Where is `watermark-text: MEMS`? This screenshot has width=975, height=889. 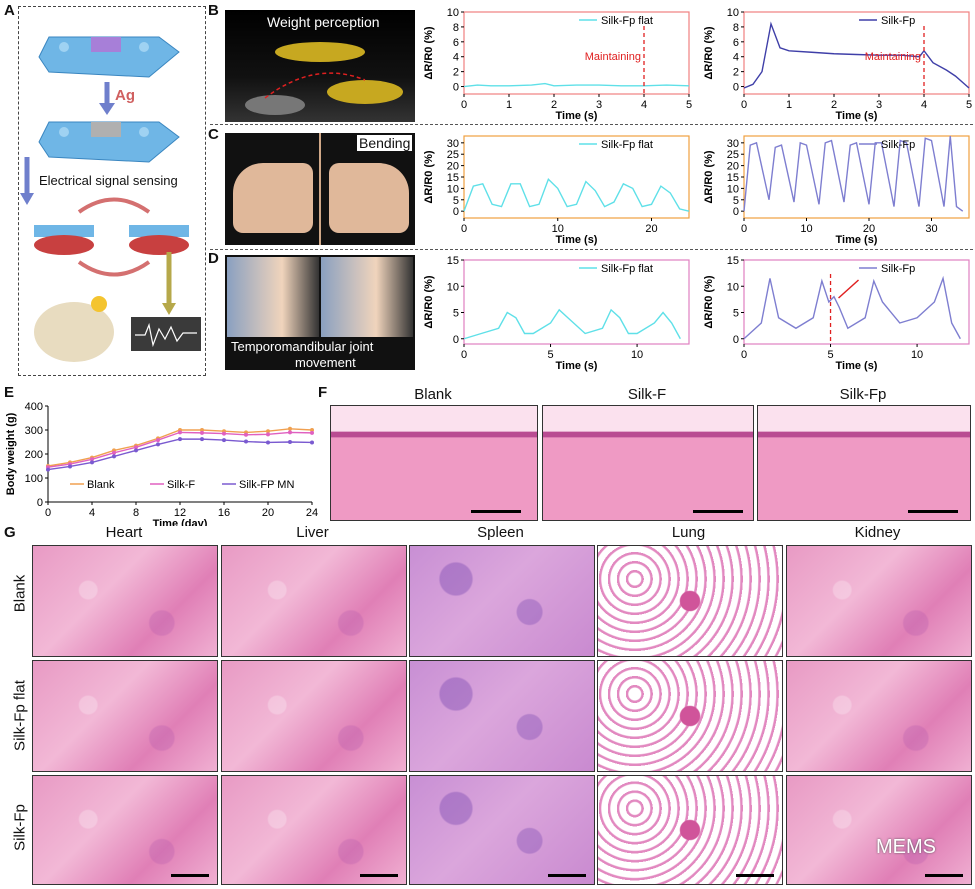 watermark-text: MEMS is located at coordinates (906, 847).